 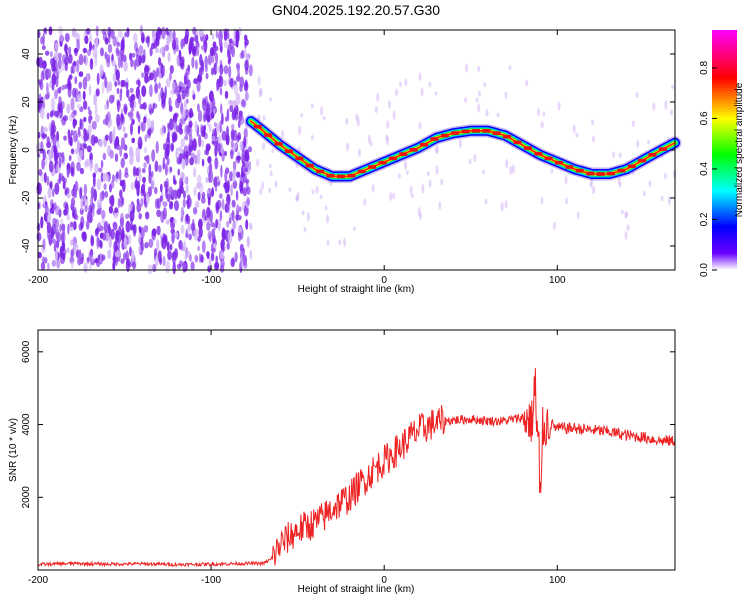 I want to click on spectrogram-y-label: Frequency (Hz), so click(x=13, y=150).